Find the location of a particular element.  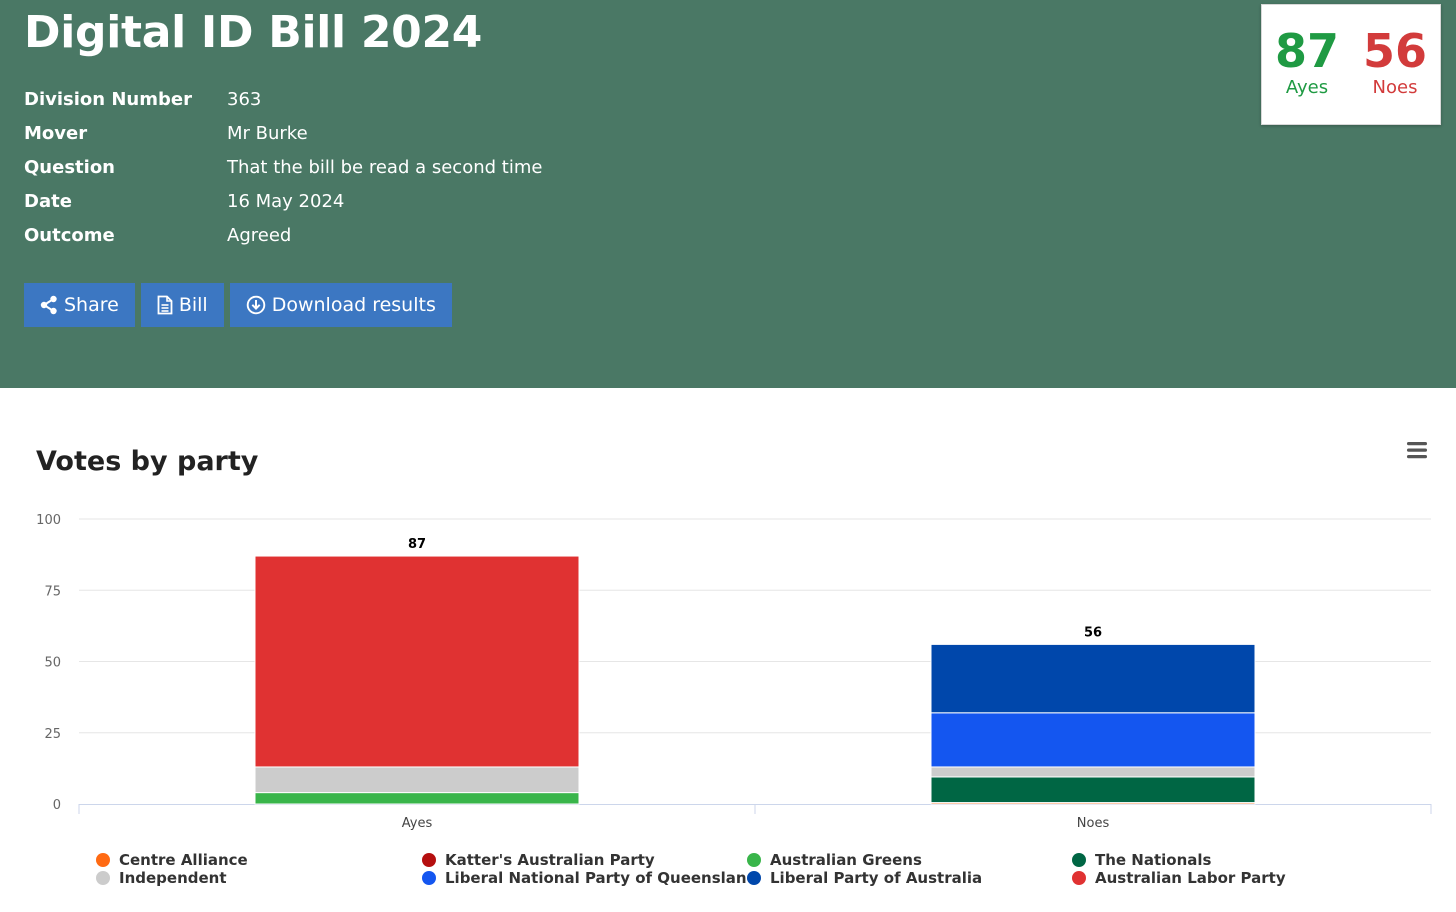

share-button: Share is located at coordinates (79, 305).